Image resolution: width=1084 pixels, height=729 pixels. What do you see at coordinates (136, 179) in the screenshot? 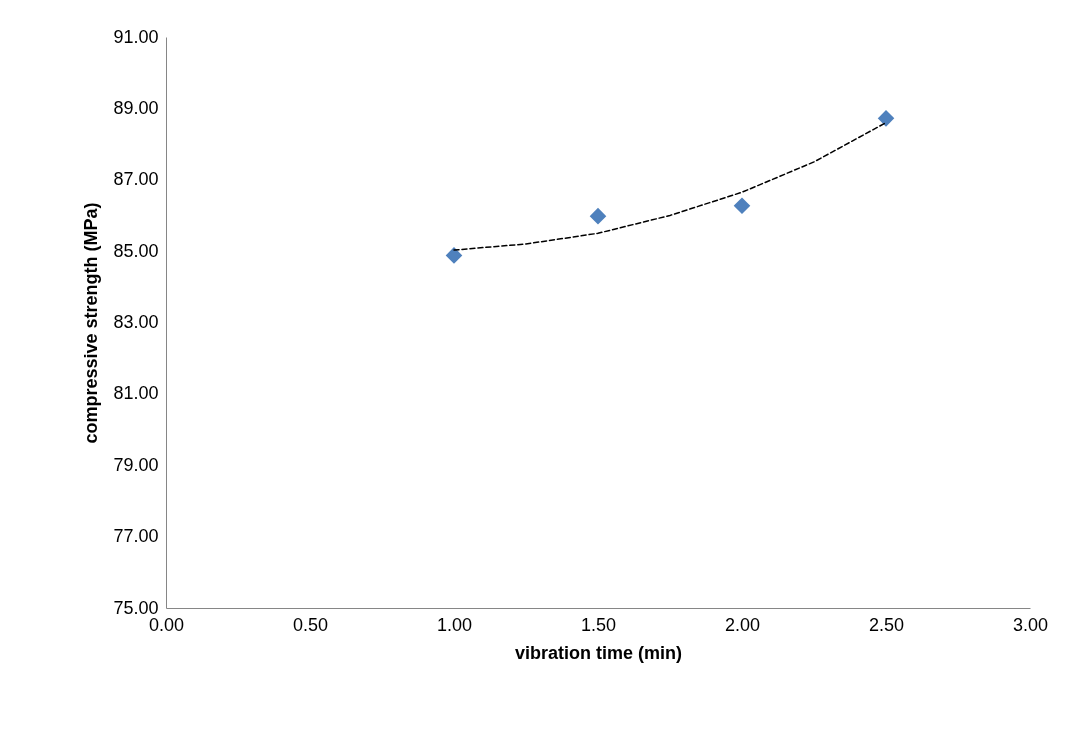
I see `y-tick-label: 87.00` at bounding box center [136, 179].